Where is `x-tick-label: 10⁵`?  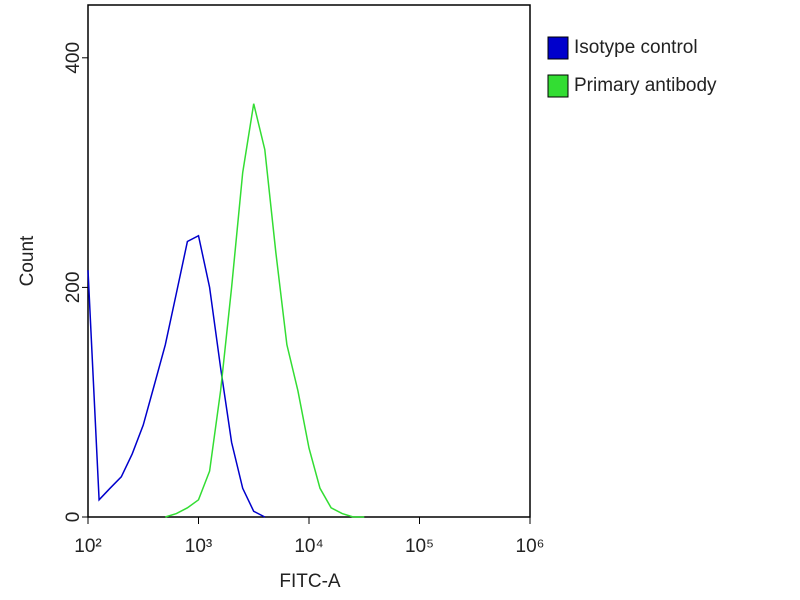 x-tick-label: 10⁵ is located at coordinates (419, 546).